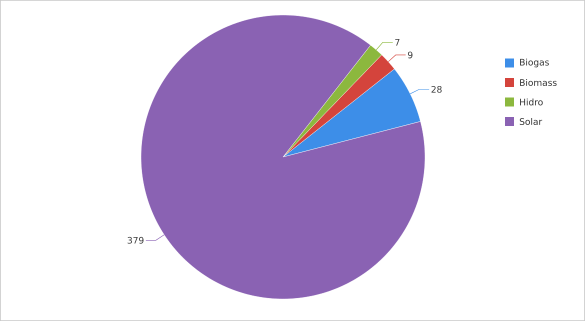 This screenshot has height=321, width=585. Describe the element at coordinates (538, 82) in the screenshot. I see `legend-label: Biomass` at that location.